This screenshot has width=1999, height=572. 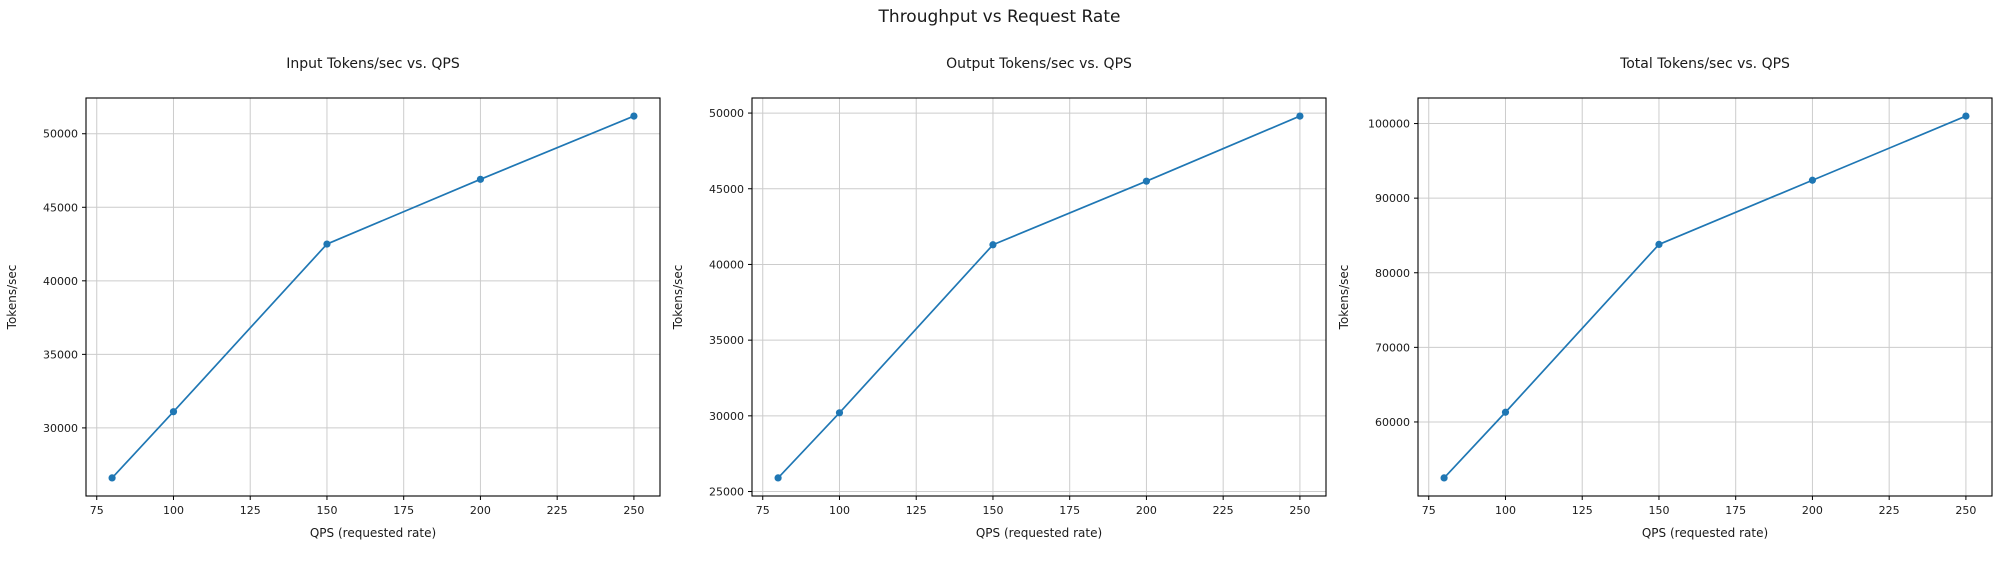 I want to click on y-tick-label: 100000, so click(x=1389, y=124).